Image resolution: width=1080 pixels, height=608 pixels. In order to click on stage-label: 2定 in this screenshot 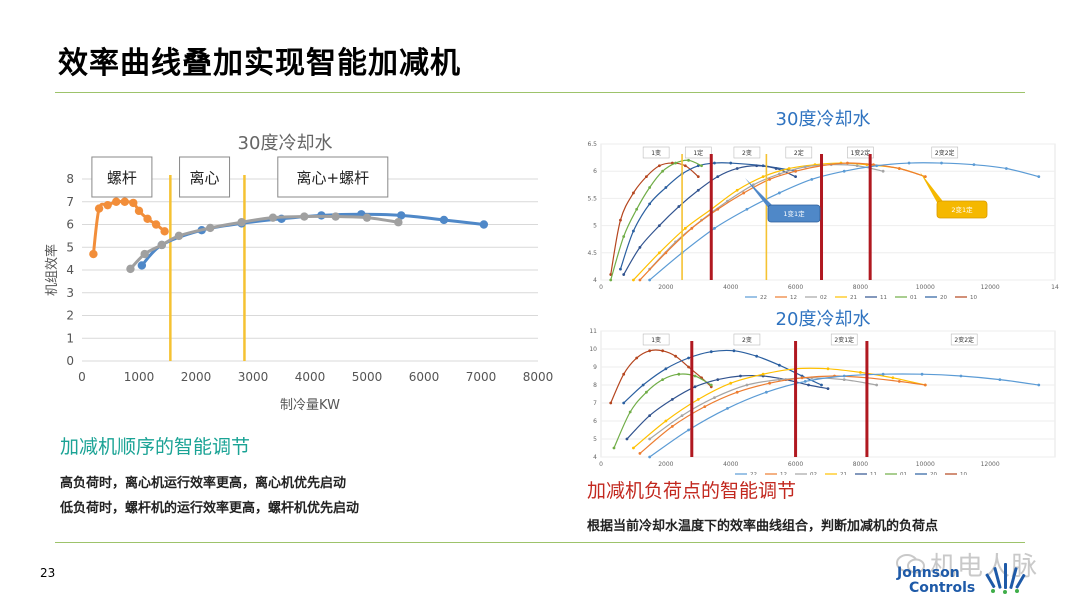, I will do `click(799, 153)`.